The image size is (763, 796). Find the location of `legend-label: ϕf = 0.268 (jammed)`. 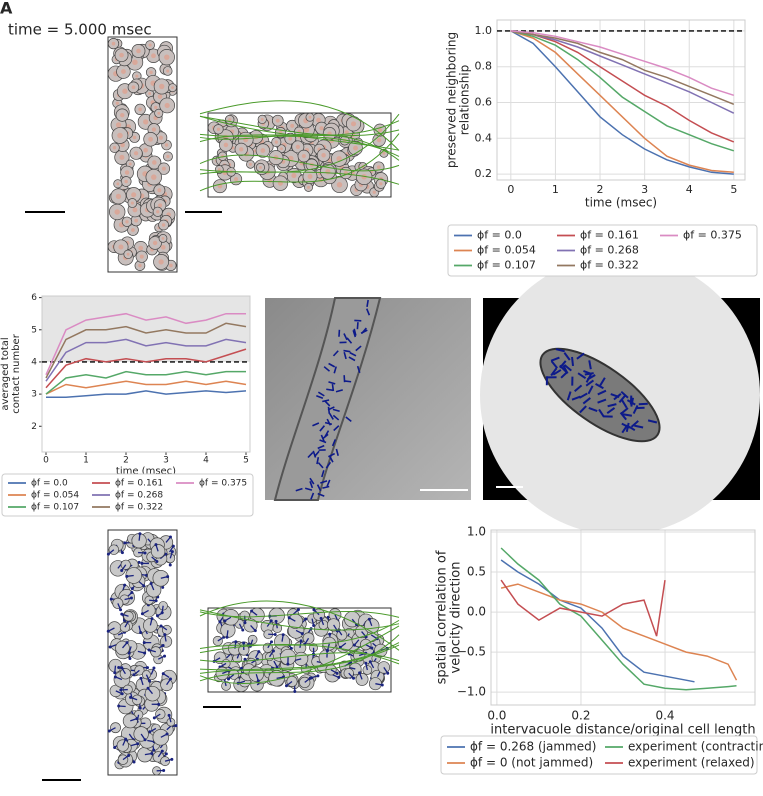

legend-label: ϕf = 0.268 (jammed) is located at coordinates (533, 747).